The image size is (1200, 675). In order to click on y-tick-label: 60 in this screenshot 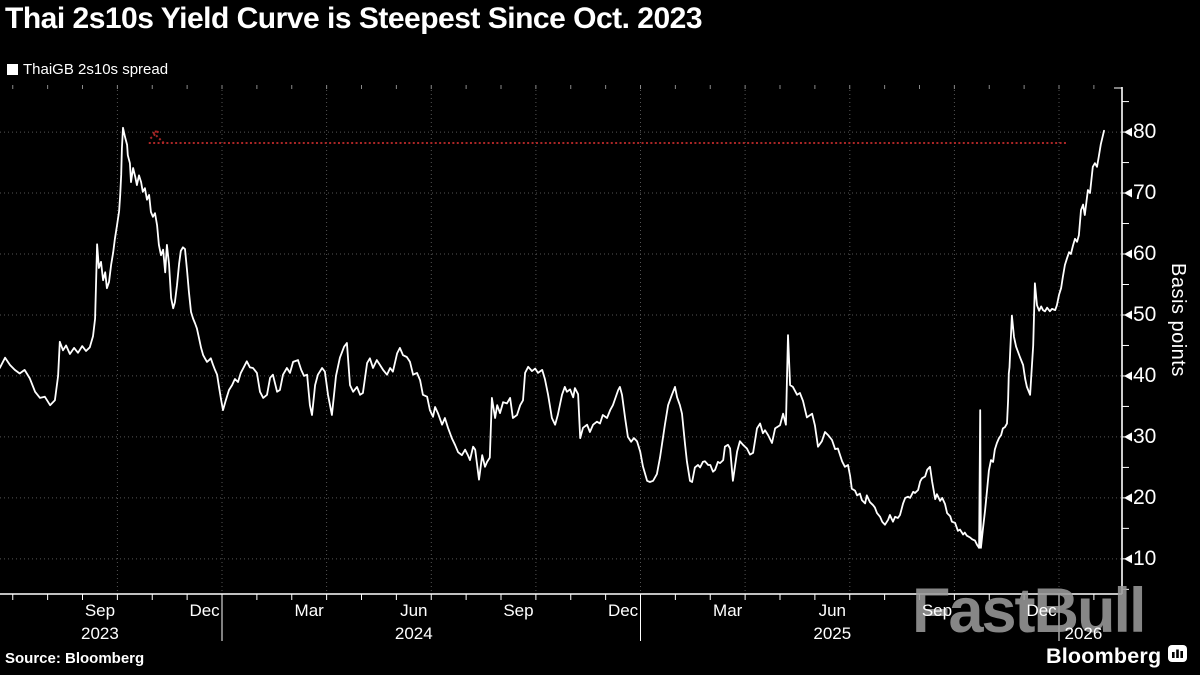, I will do `click(1145, 253)`.